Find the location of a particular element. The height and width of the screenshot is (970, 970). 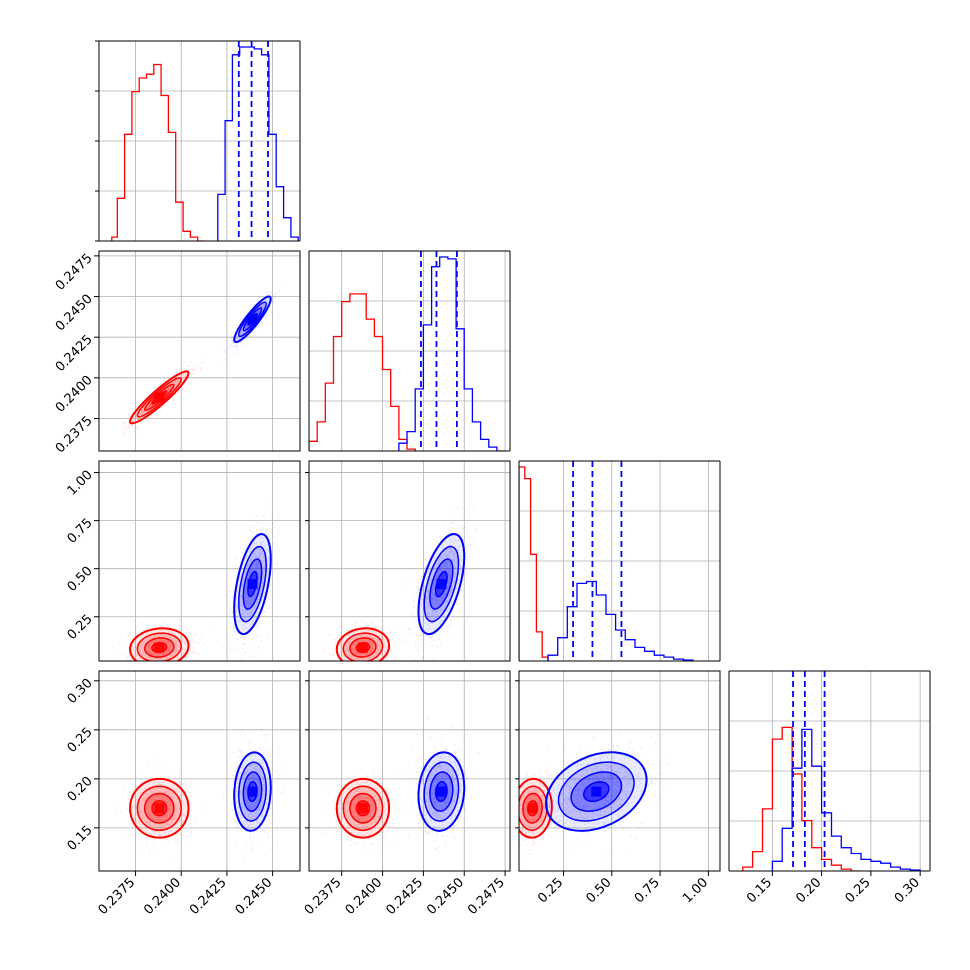

y-tick-label: 0.2425 is located at coordinates (74, 353).